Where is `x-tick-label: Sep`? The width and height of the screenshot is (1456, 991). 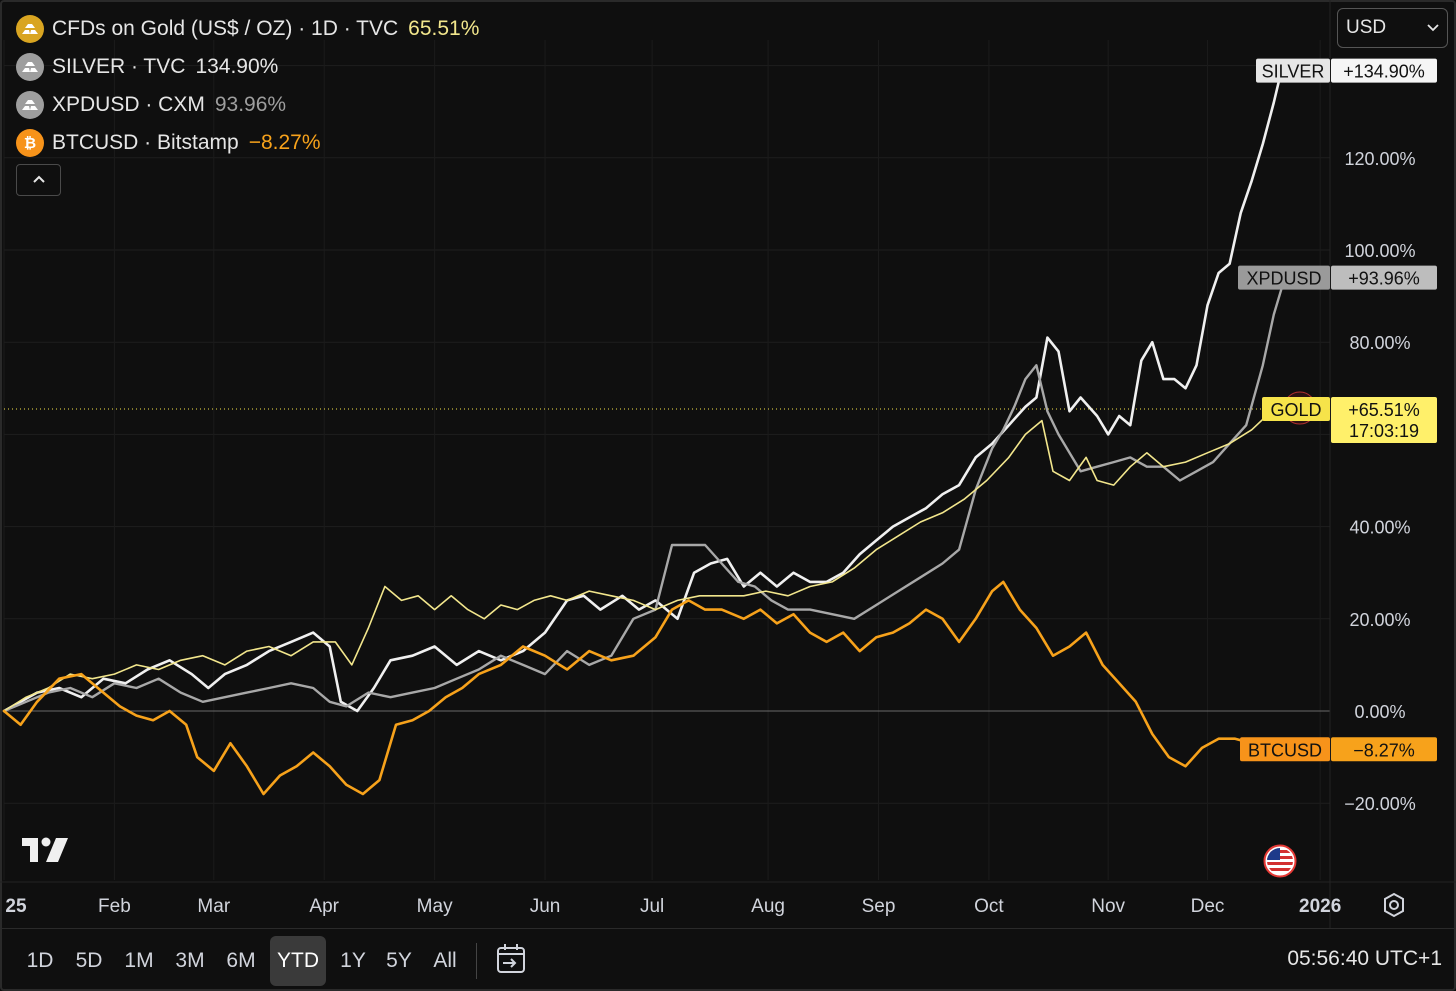 x-tick-label: Sep is located at coordinates (879, 906).